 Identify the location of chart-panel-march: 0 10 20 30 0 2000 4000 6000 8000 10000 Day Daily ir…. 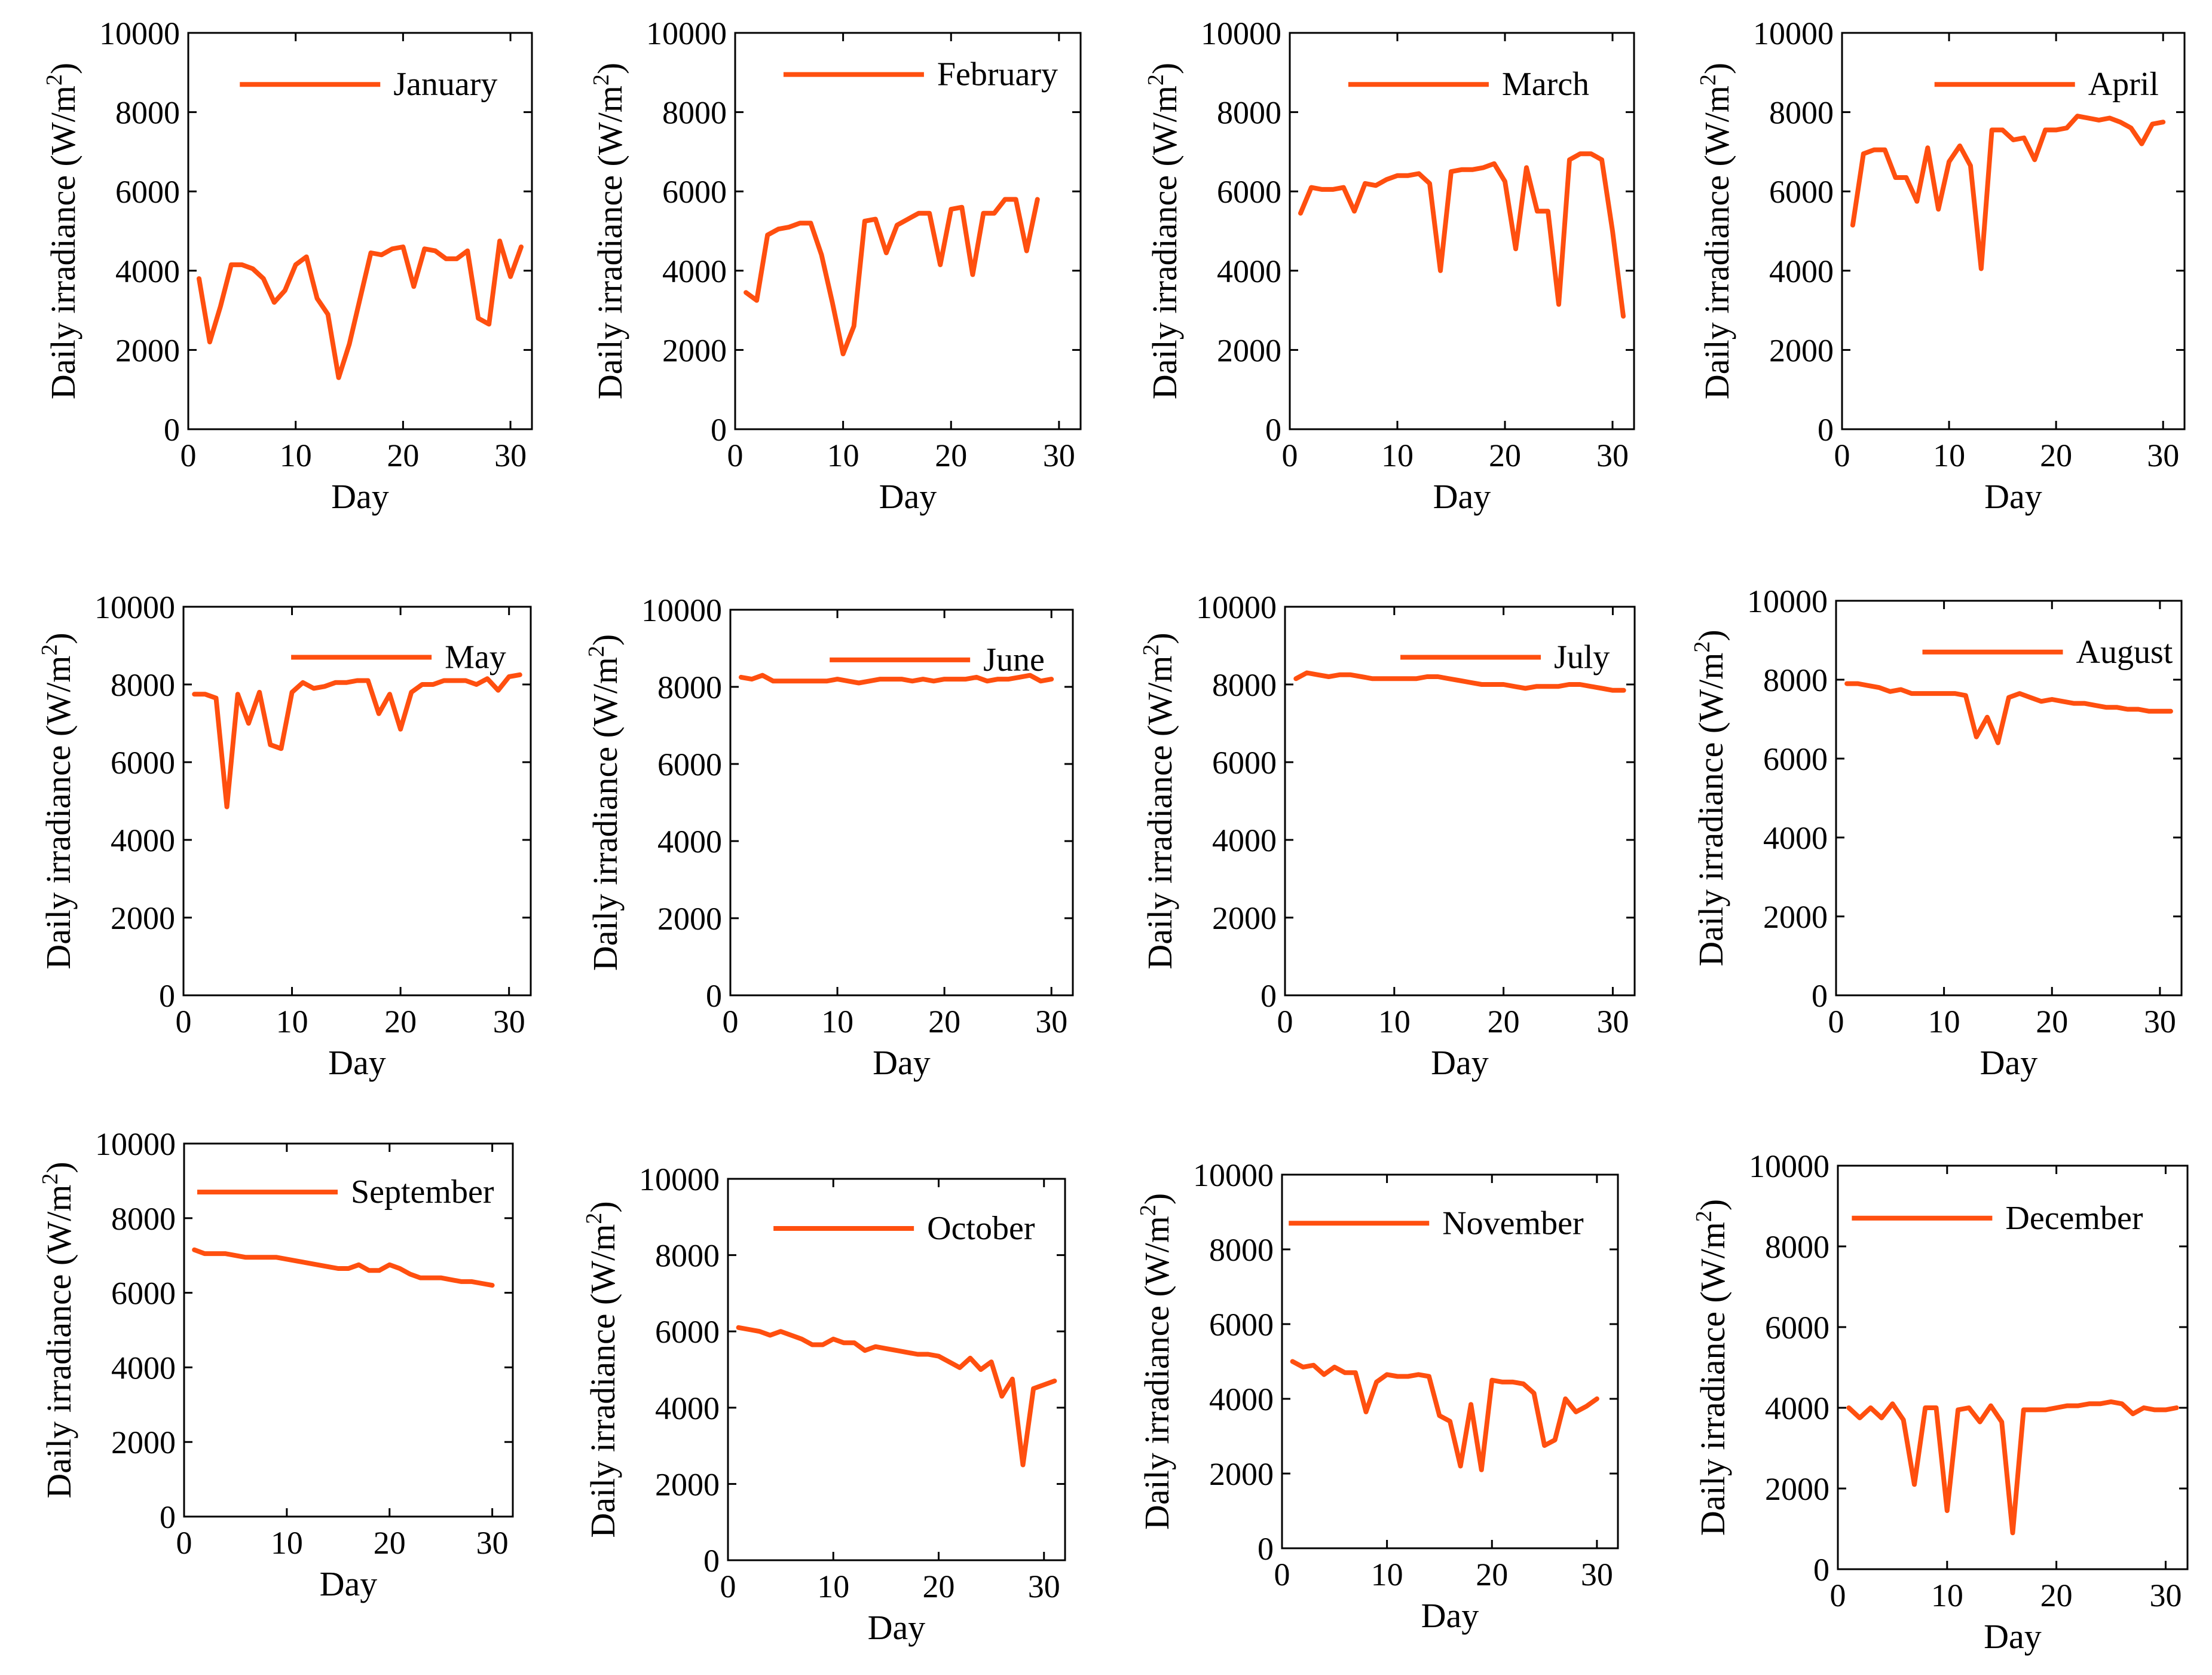
(1389, 266).